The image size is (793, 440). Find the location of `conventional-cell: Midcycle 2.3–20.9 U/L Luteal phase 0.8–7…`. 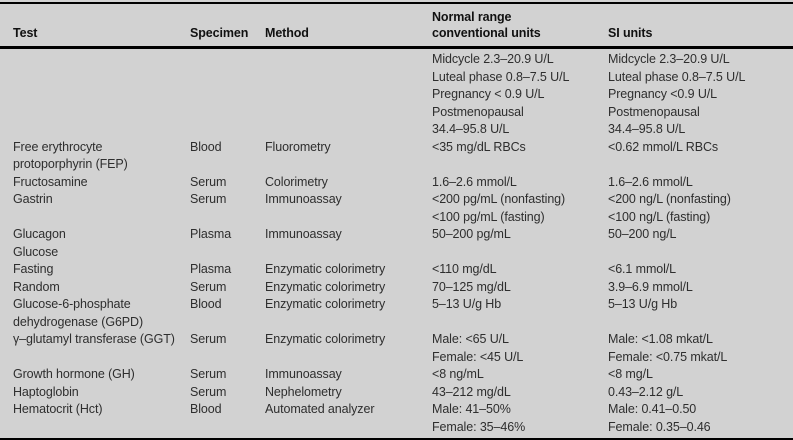

conventional-cell: Midcycle 2.3–20.9 U/L Luteal phase 0.8–7… is located at coordinates (501, 94).